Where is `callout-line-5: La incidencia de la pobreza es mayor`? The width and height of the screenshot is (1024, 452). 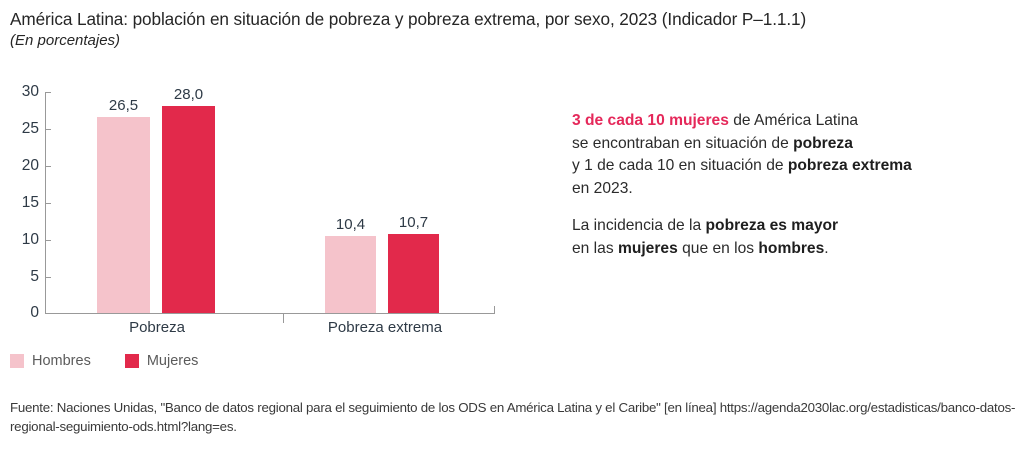
callout-line-5: La incidencia de la pobreza es mayor is located at coordinates (787, 226).